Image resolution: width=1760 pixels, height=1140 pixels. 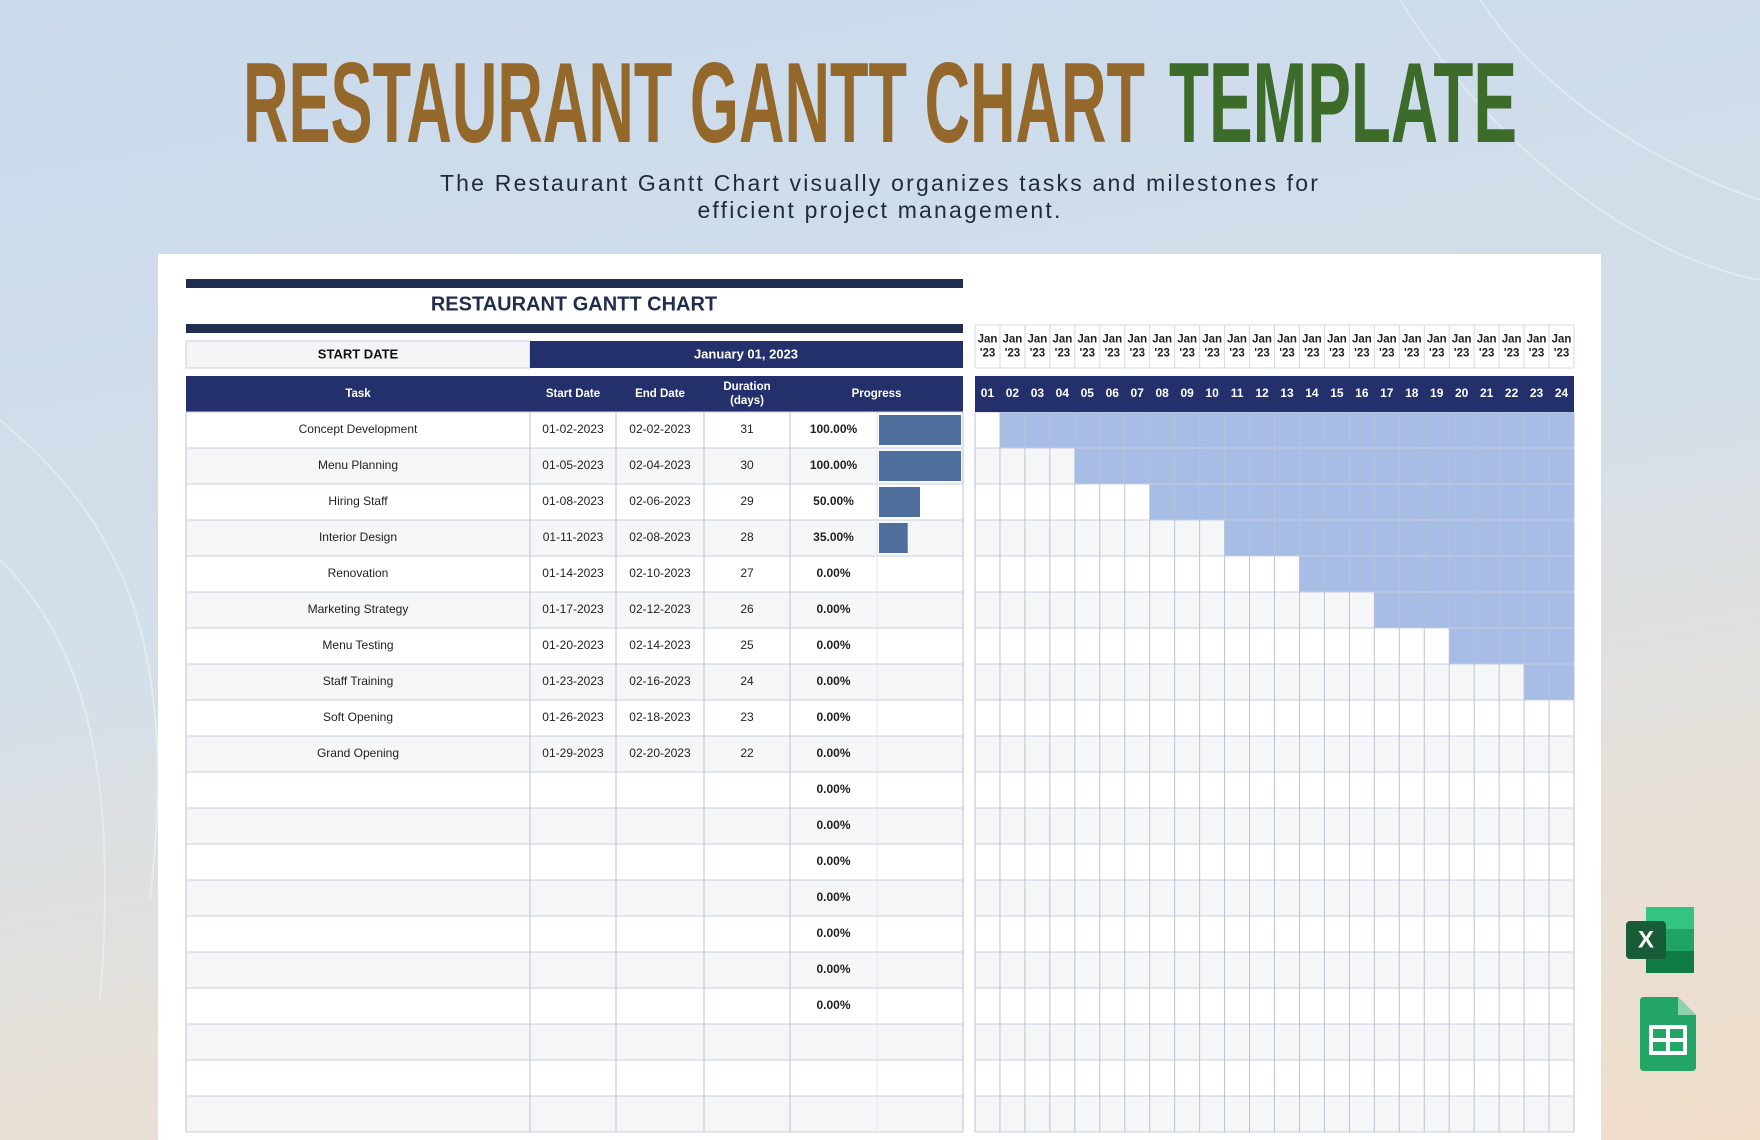 What do you see at coordinates (1262, 393) in the screenshot?
I see `day-label: 12` at bounding box center [1262, 393].